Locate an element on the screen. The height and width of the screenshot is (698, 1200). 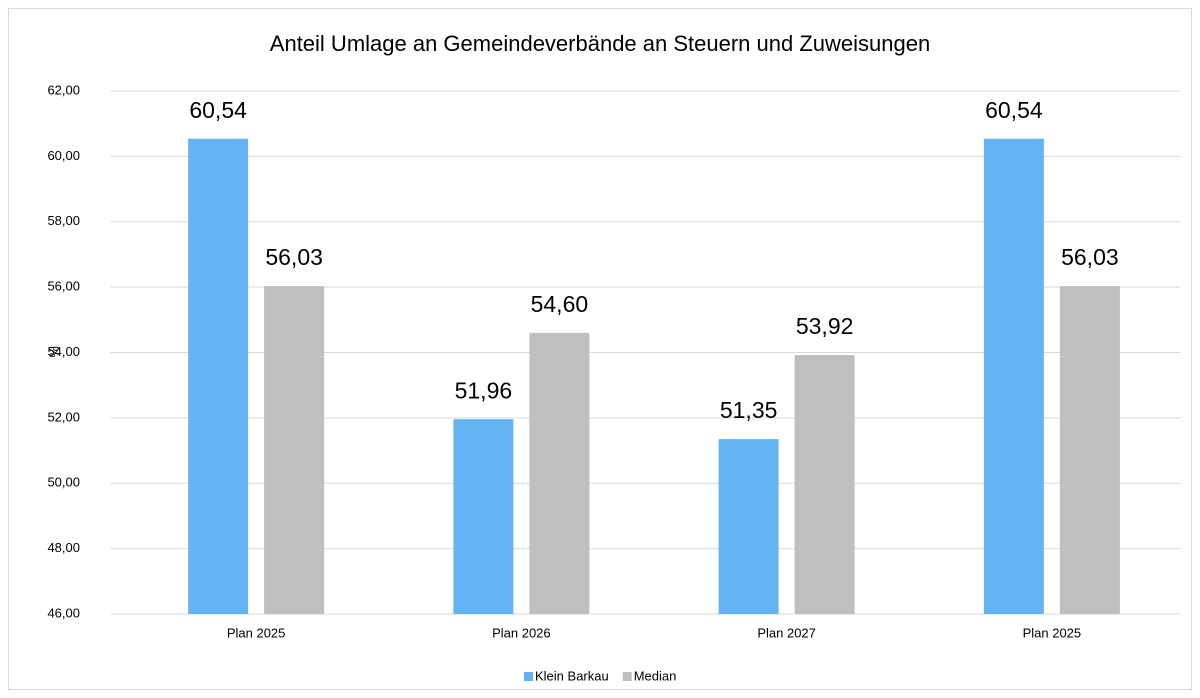
x-tick-label: Plan 2026 is located at coordinates (521, 632).